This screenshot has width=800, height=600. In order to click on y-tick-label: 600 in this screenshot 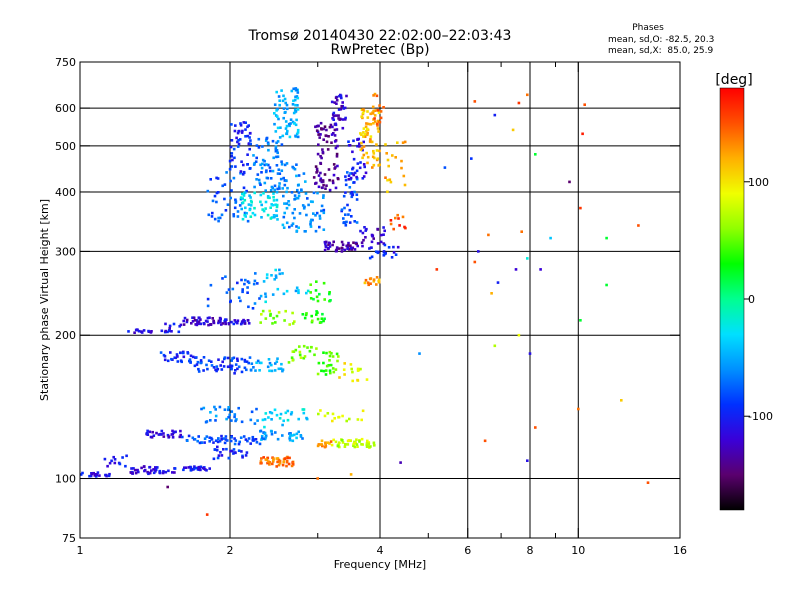, I will do `click(65, 108)`.